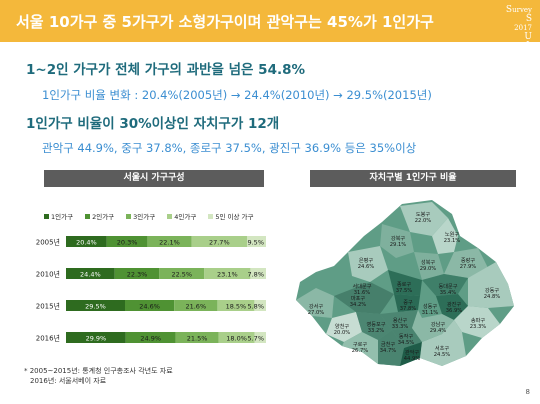  What do you see at coordinates (98, 371) in the screenshot?
I see `footnote-line1: * 2005~2015년: 통계청 인구총조사 각년도 자료` at bounding box center [98, 371].